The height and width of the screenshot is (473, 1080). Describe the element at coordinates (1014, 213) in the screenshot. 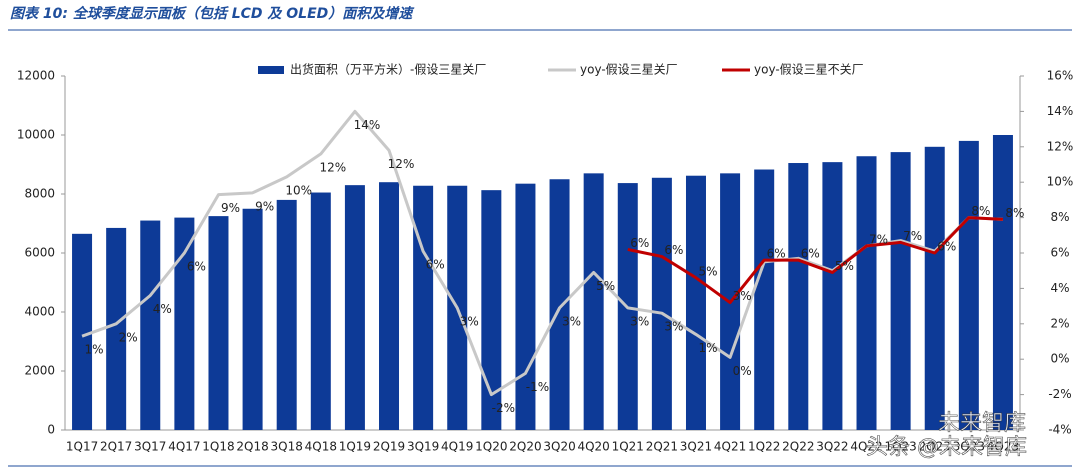

I see `data-label: 8%` at that location.